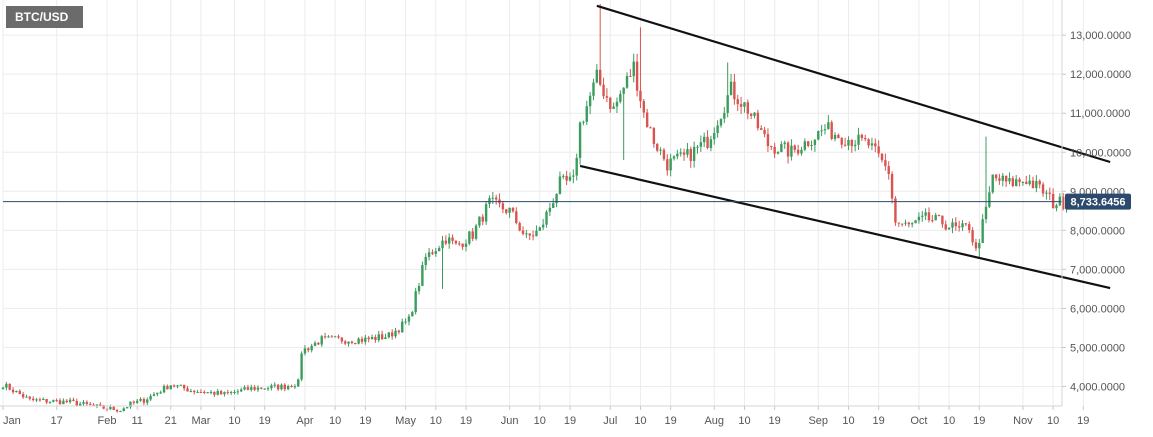 This screenshot has width=1153, height=437. What do you see at coordinates (510, 421) in the screenshot?
I see `x-tick-label: Jun` at bounding box center [510, 421].